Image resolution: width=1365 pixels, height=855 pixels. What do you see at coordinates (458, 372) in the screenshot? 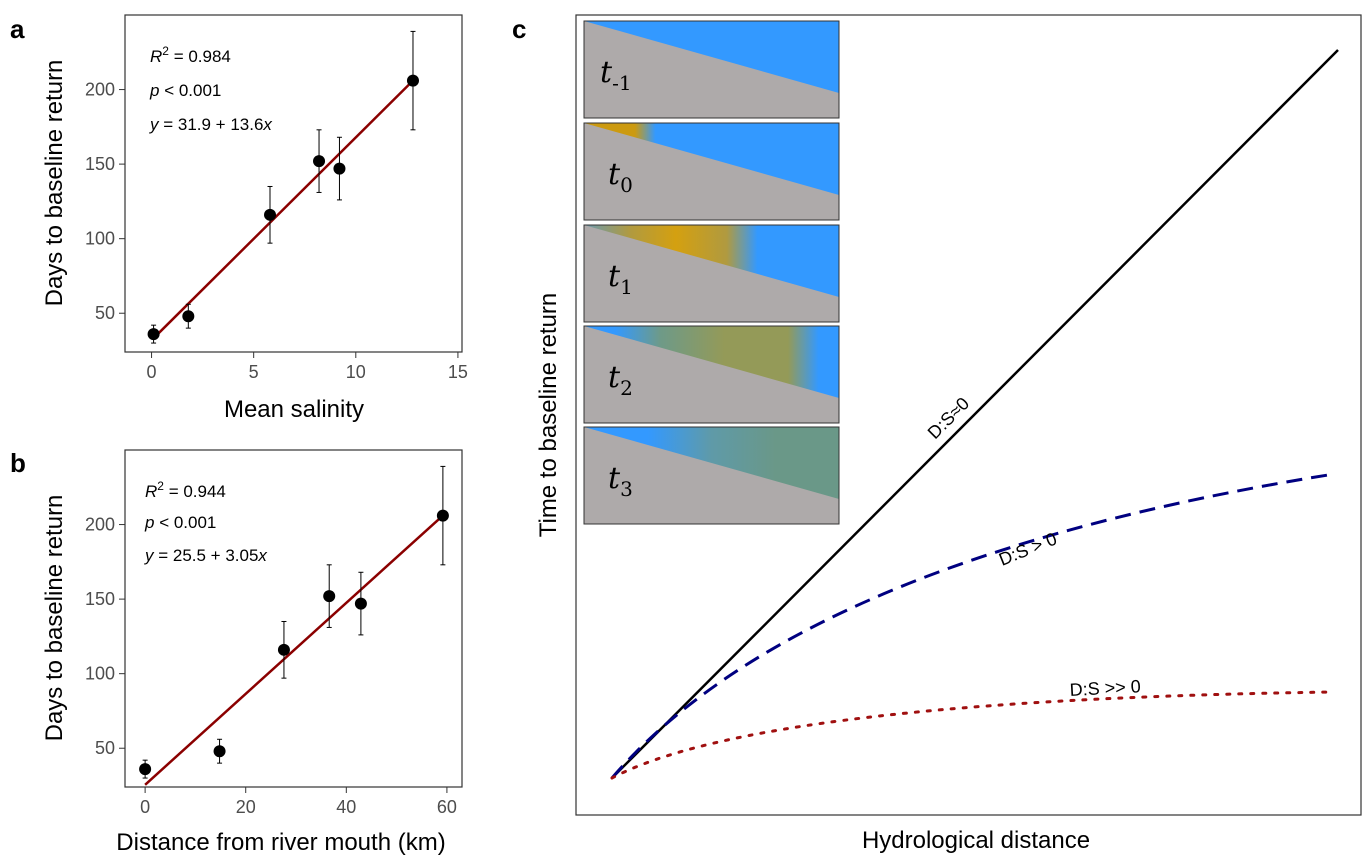
I see `x-tick-label: 15` at bounding box center [458, 372].